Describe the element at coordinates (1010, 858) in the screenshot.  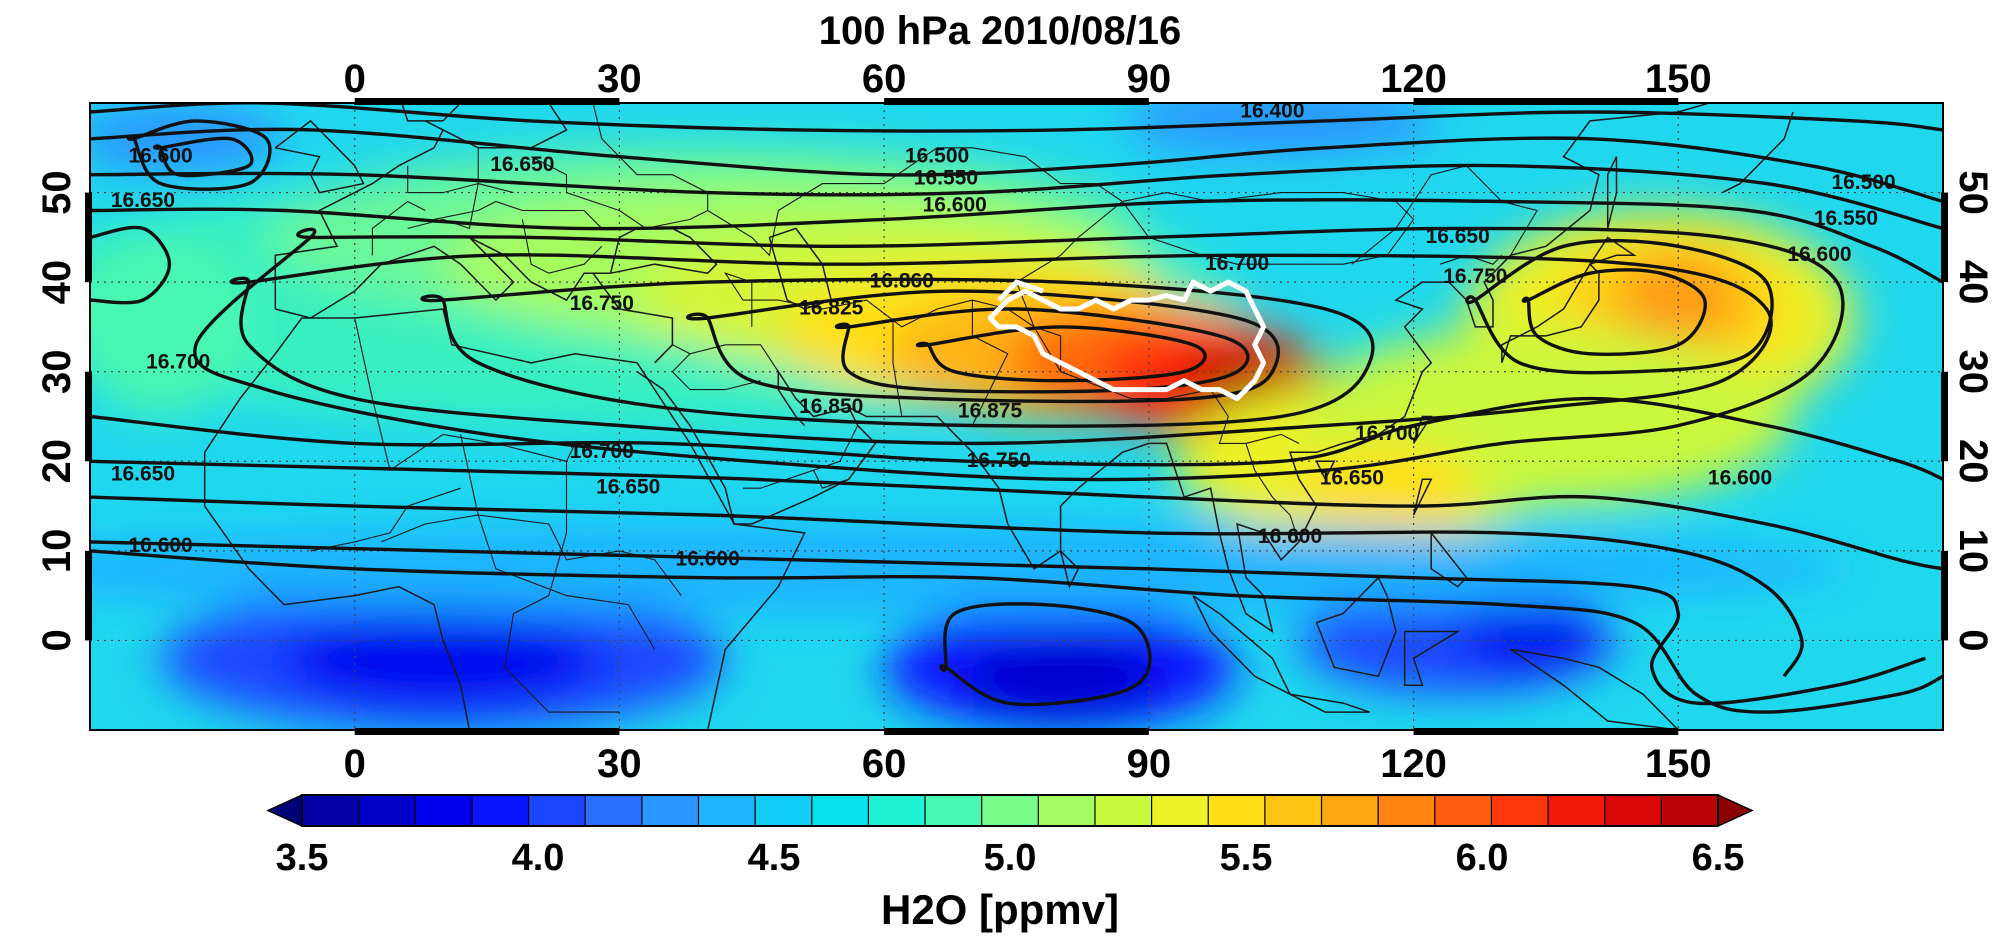
I see `colorbar-tick-labels: 3.5 4.0 4.5 5.0 5.5 6.0 6.5` at that location.